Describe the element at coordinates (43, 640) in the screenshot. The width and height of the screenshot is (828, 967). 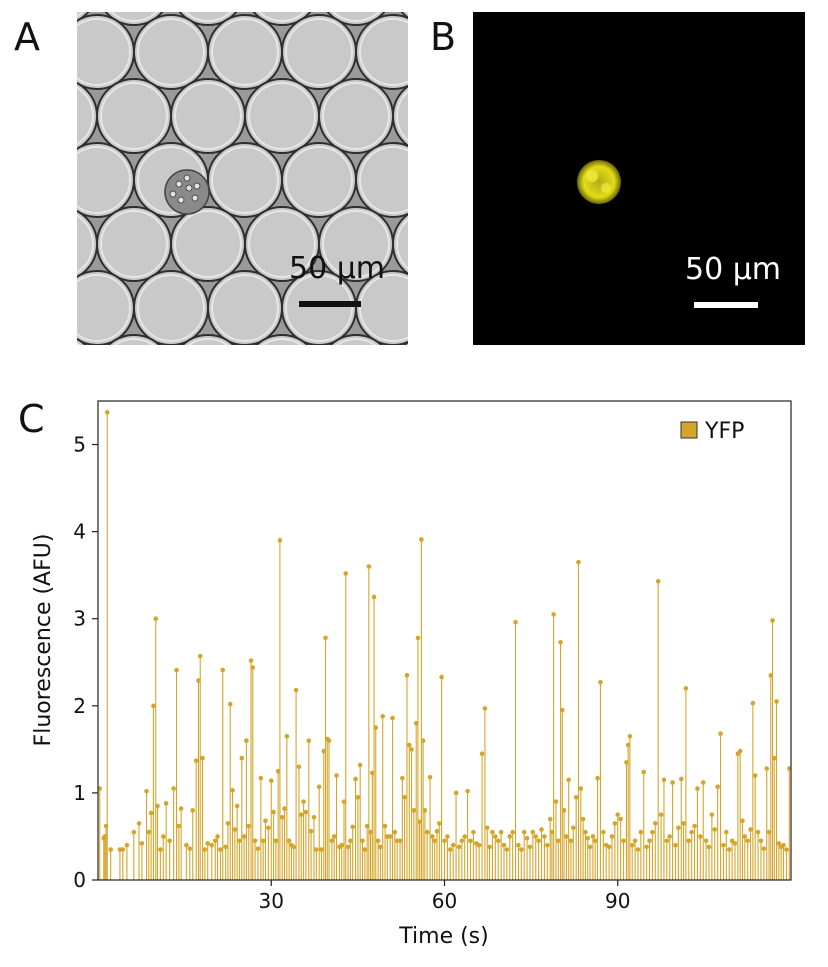
I see `y-axis-label: Fluorescence (AFU)` at that location.